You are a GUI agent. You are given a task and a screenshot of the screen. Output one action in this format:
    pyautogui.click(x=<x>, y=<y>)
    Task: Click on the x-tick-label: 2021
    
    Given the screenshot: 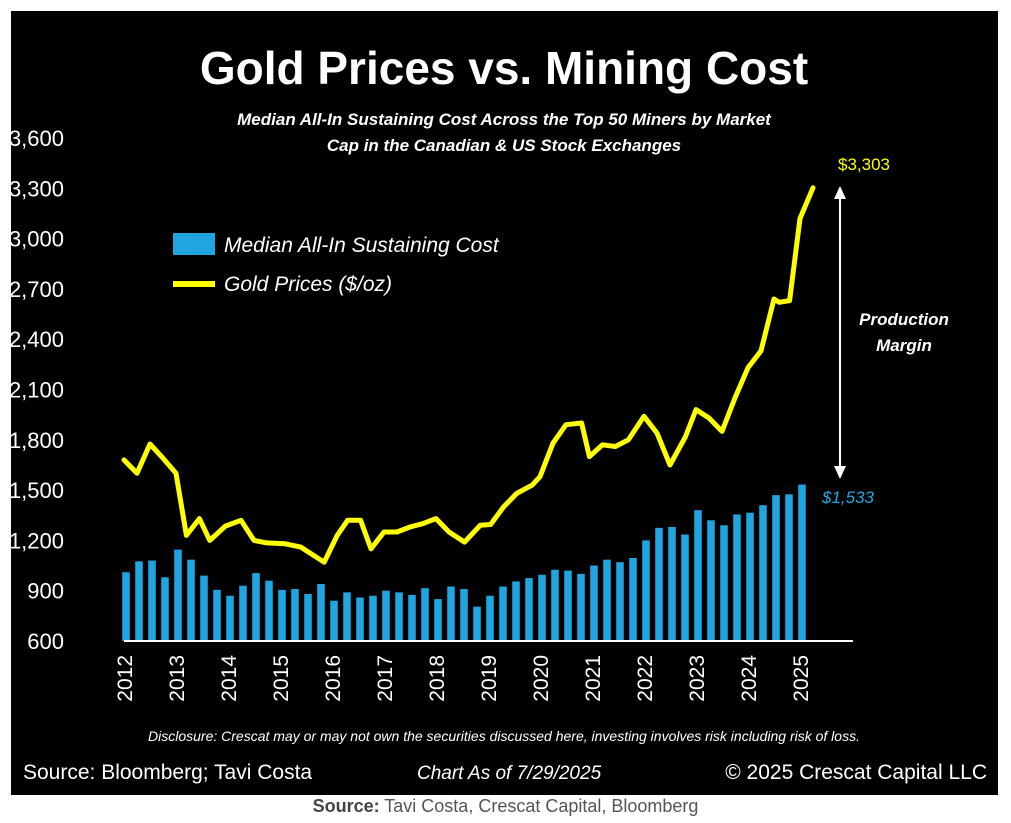 What is the action you would take?
    pyautogui.click(x=593, y=678)
    